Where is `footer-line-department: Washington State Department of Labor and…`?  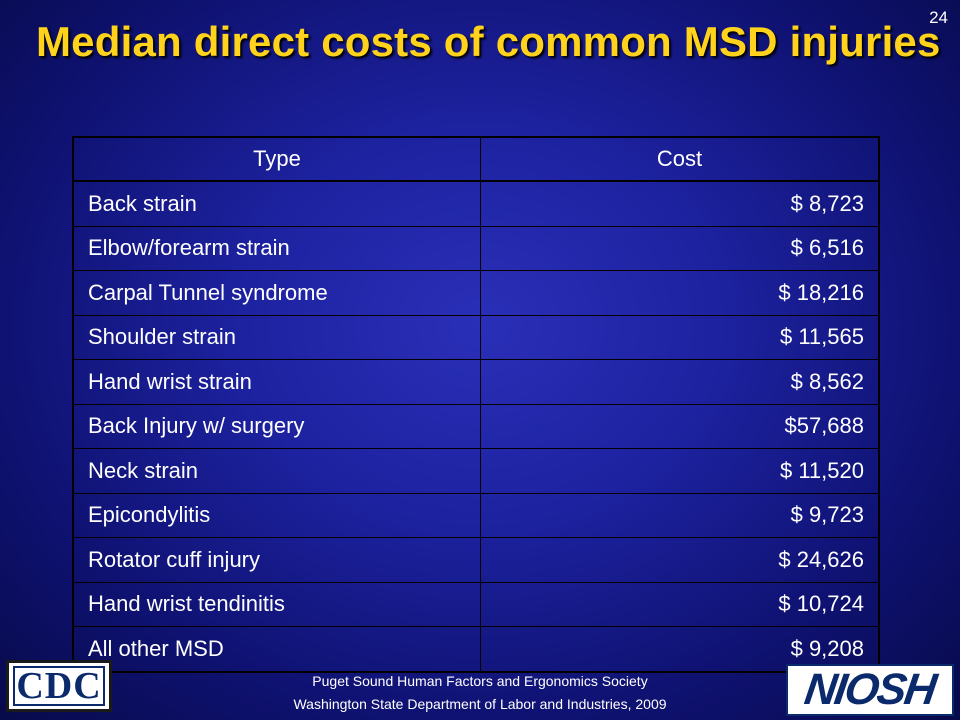 footer-line-department: Washington State Department of Labor and… is located at coordinates (480, 704).